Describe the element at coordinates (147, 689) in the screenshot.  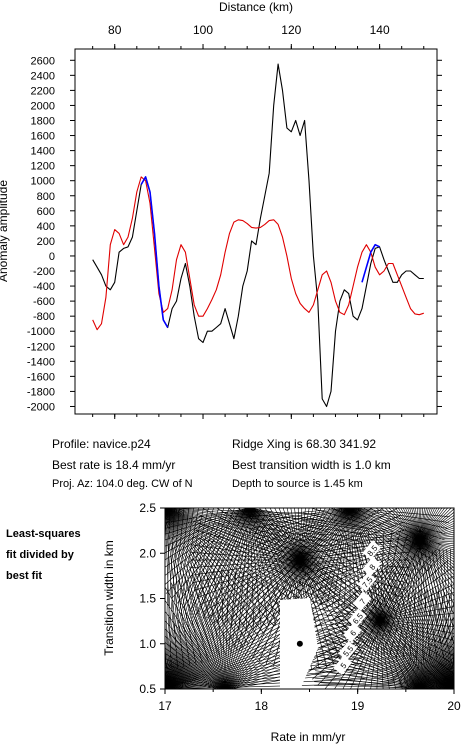
I see `contour-y-tick-label: 0.5` at that location.